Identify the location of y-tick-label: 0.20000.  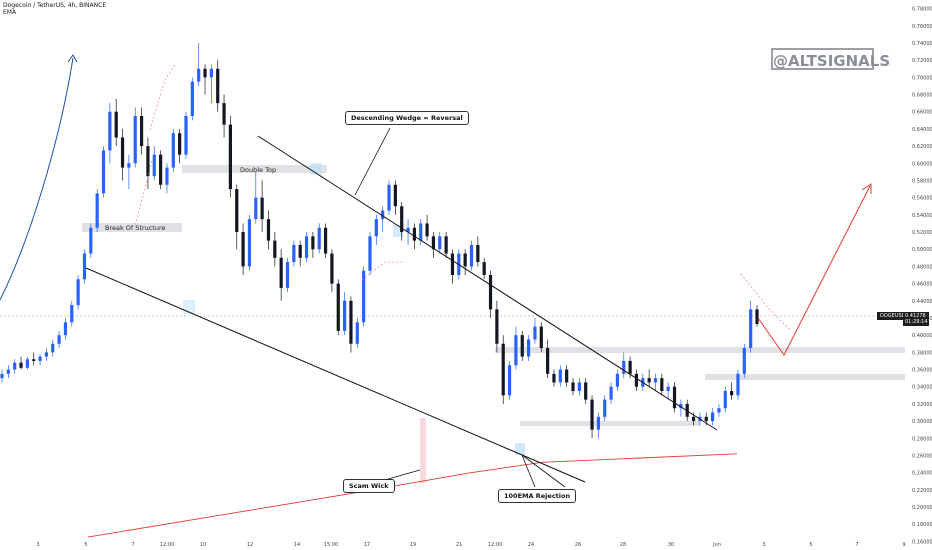
(922, 508).